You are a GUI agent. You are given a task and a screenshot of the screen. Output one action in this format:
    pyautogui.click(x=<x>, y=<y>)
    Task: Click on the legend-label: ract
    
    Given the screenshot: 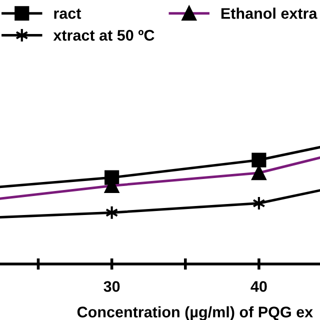 What is the action you would take?
    pyautogui.click(x=68, y=13)
    